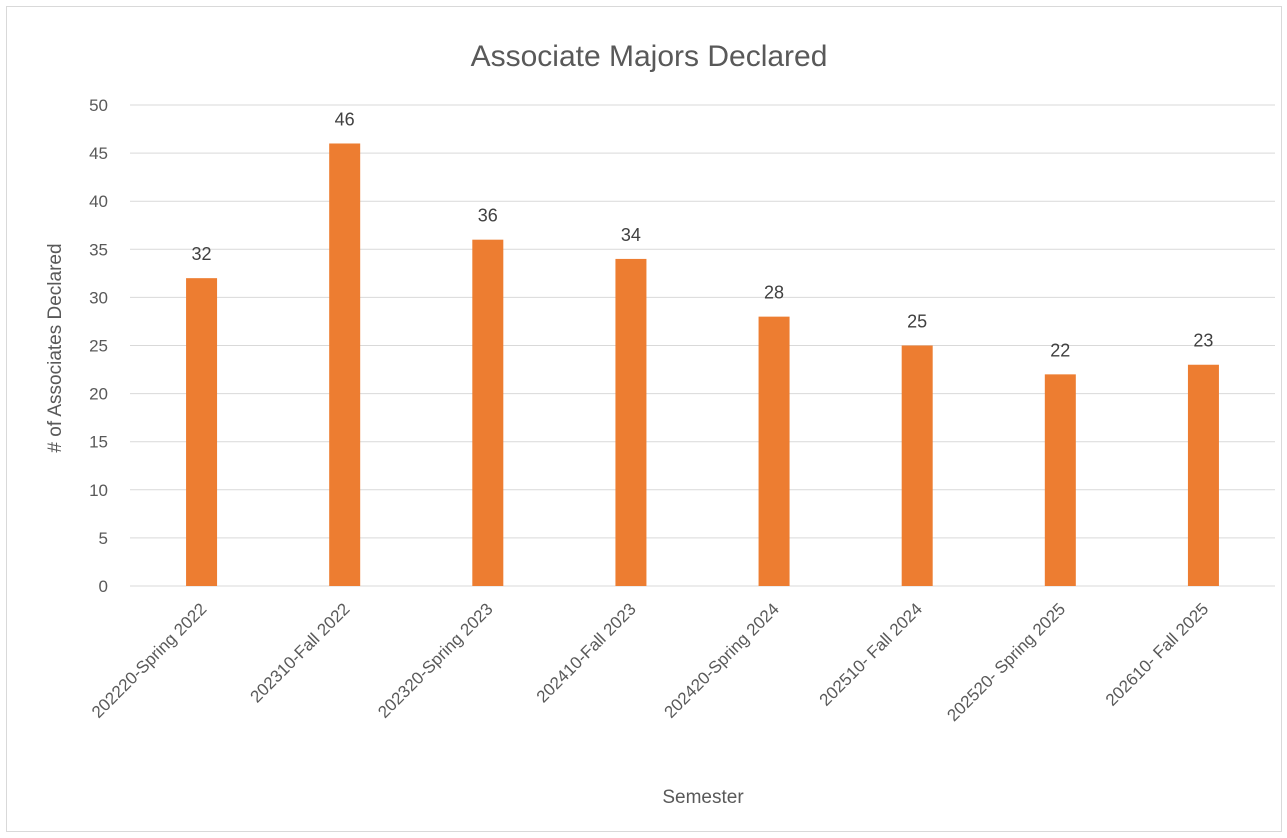 The width and height of the screenshot is (1287, 838). What do you see at coordinates (1006, 662) in the screenshot?
I see `x-tick-label: 202520- Spring 2025` at bounding box center [1006, 662].